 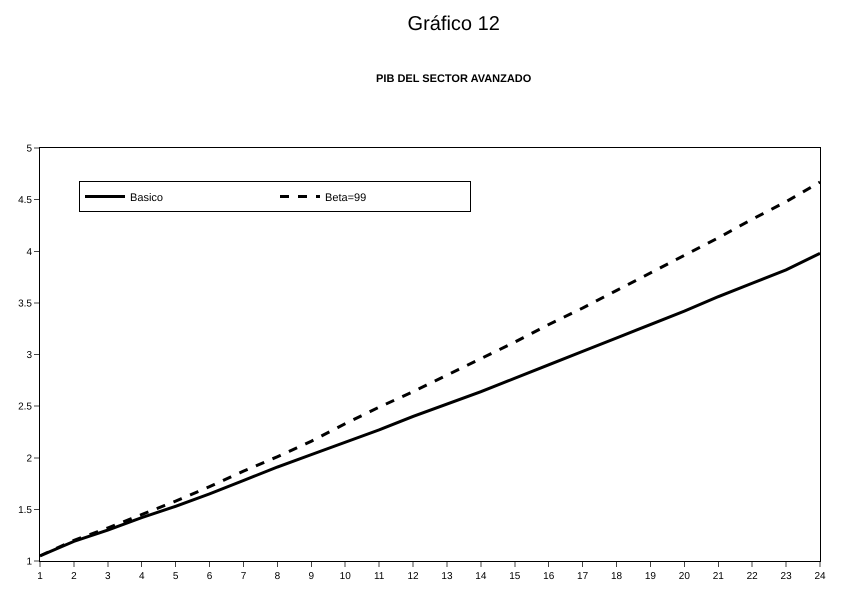 I want to click on x-tick-label: 7, so click(x=243, y=576).